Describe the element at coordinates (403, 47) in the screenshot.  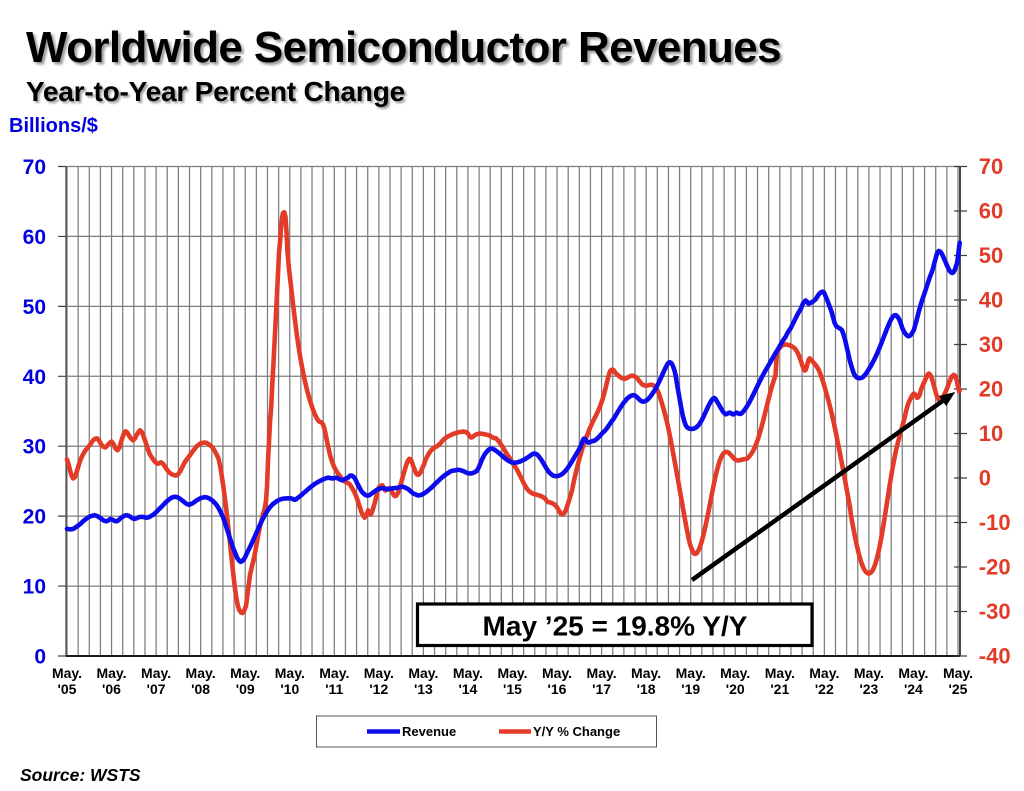
I see `svg-text:Worldwide Semiconductor Revenu: Worldwide Semiconductor Revenues` at that location.